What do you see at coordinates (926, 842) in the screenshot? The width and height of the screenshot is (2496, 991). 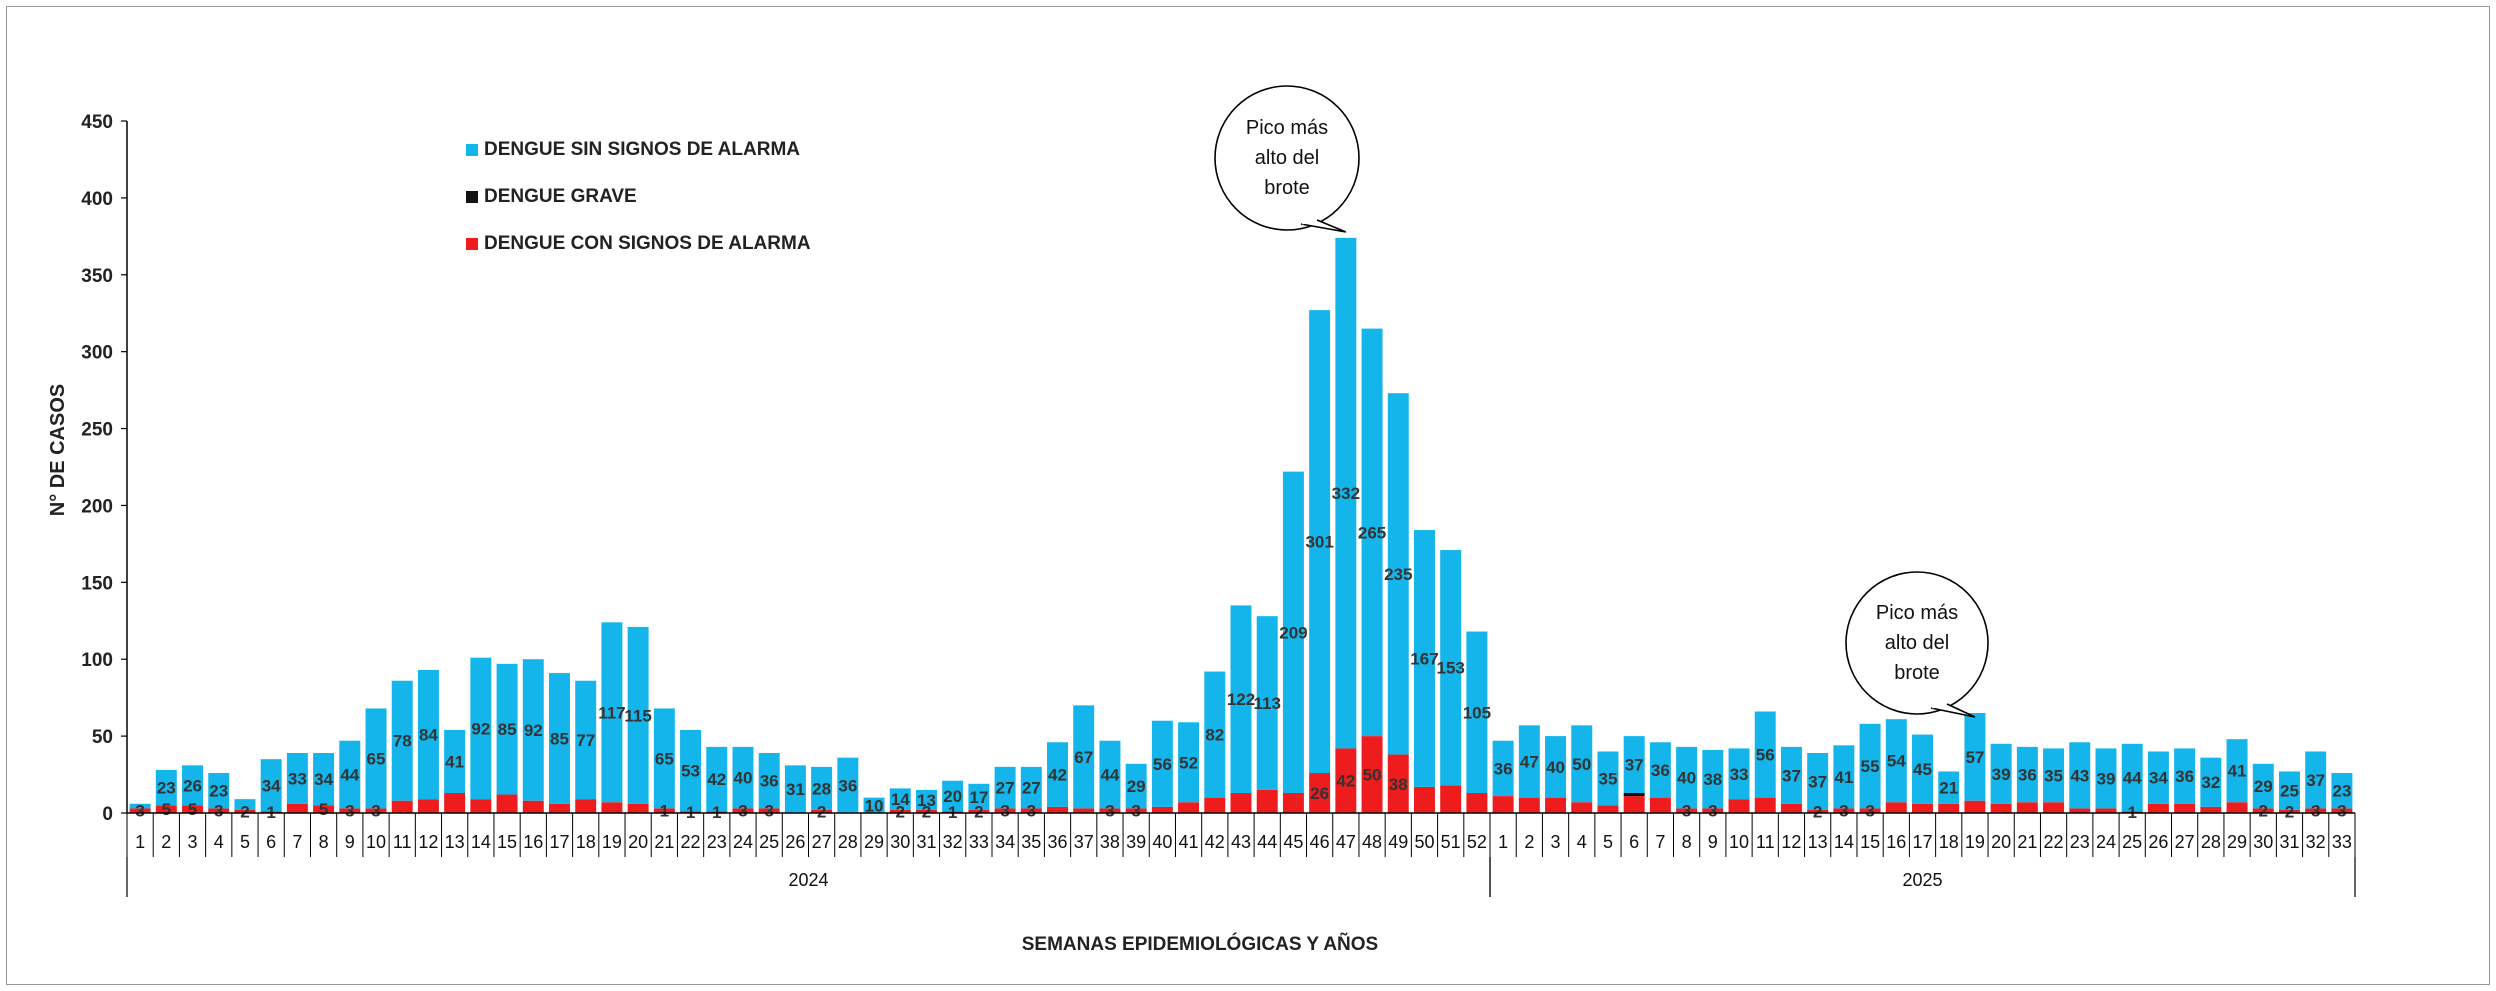 I see `x-tick-label: 31` at bounding box center [926, 842].